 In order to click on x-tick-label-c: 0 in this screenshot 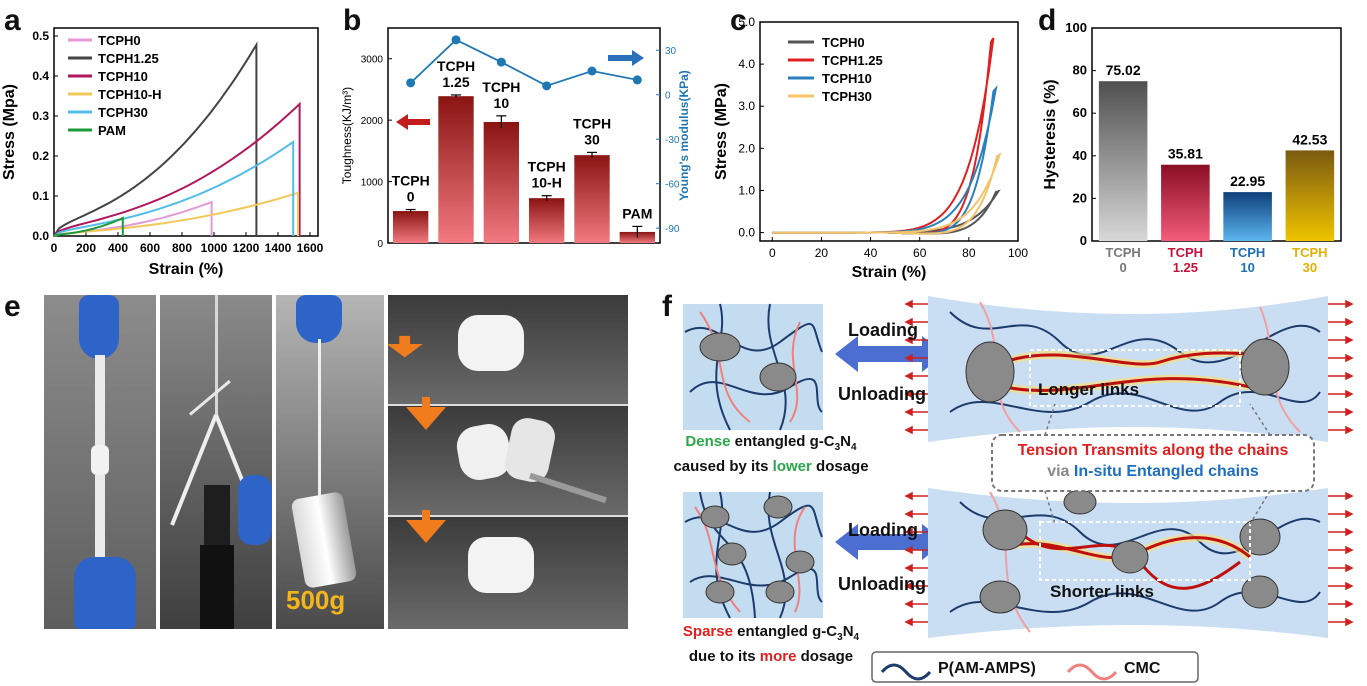, I will do `click(772, 253)`.